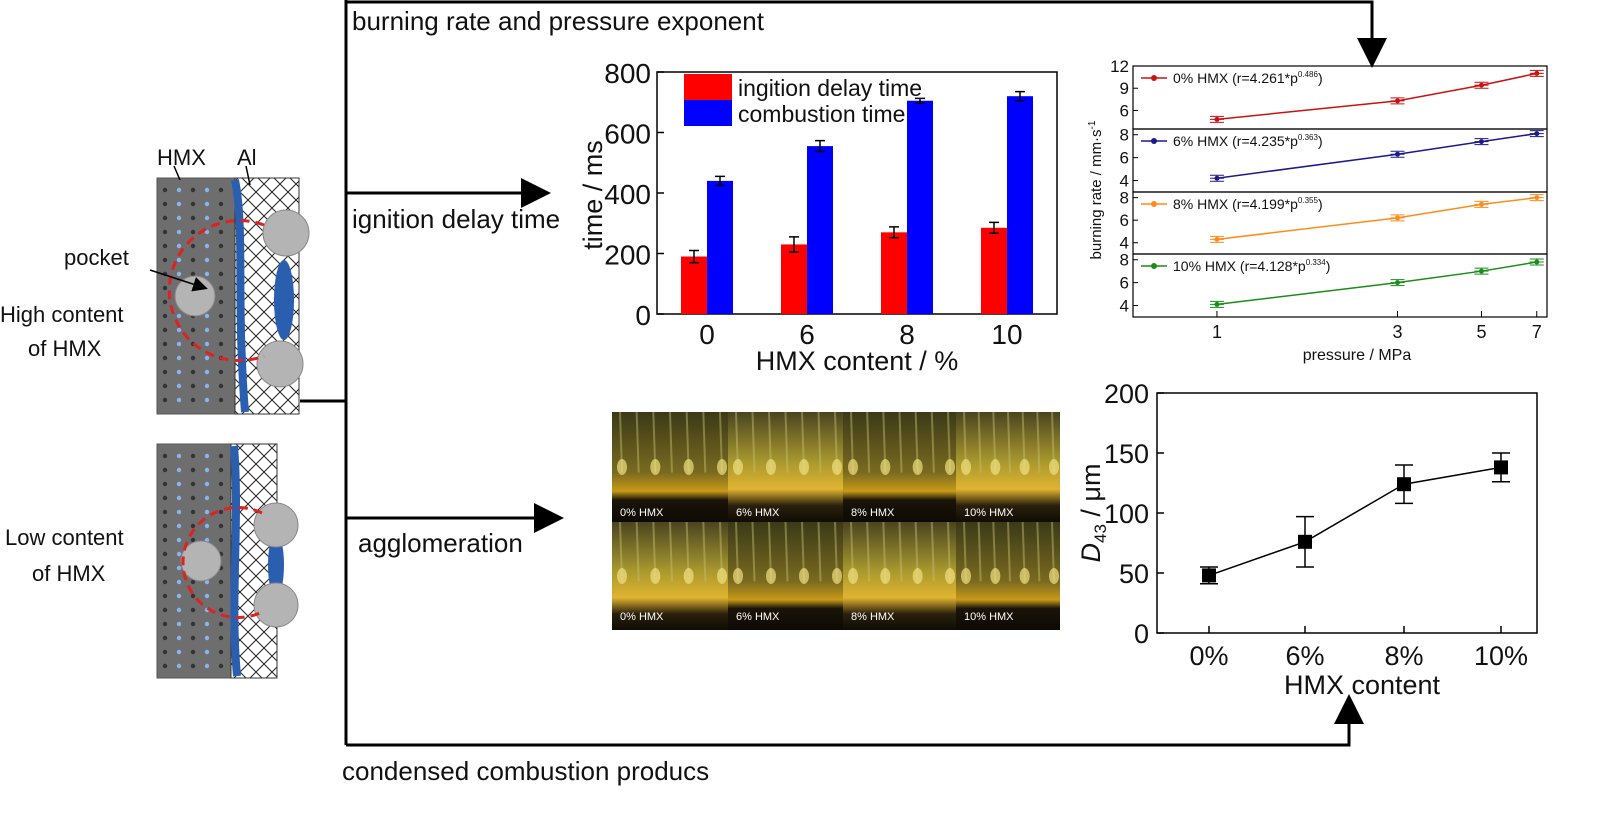 The image size is (1600, 818). Describe the element at coordinates (994, 270) in the screenshot. I see `bar-ignition` at that location.